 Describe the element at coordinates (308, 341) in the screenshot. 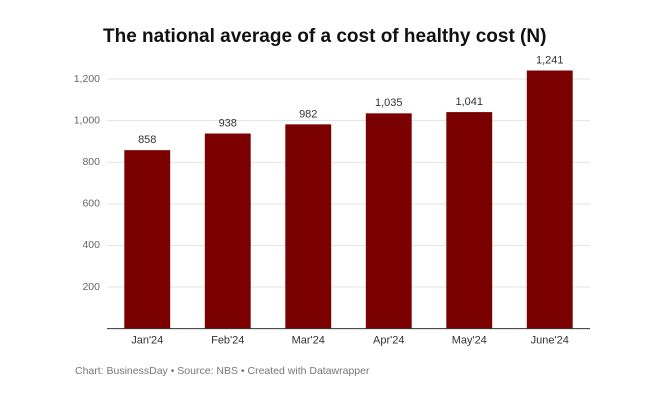

I see `x-tick-label: Mar'24` at that location.